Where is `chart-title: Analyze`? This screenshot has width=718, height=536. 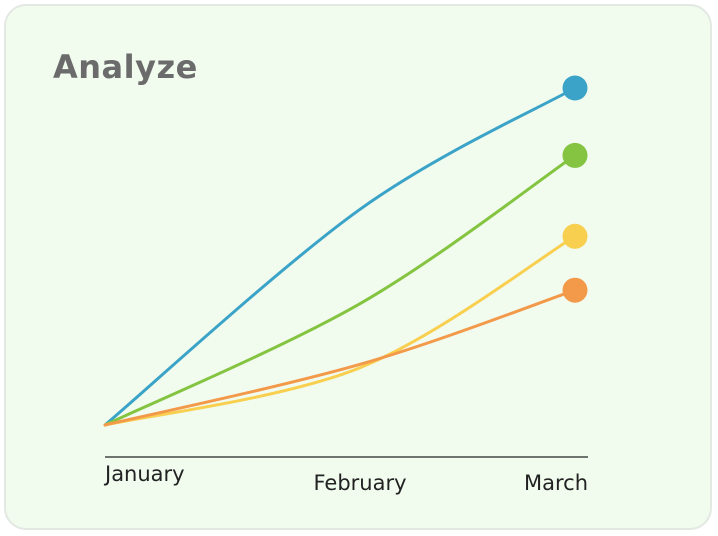
chart-title: Analyze is located at coordinates (125, 67).